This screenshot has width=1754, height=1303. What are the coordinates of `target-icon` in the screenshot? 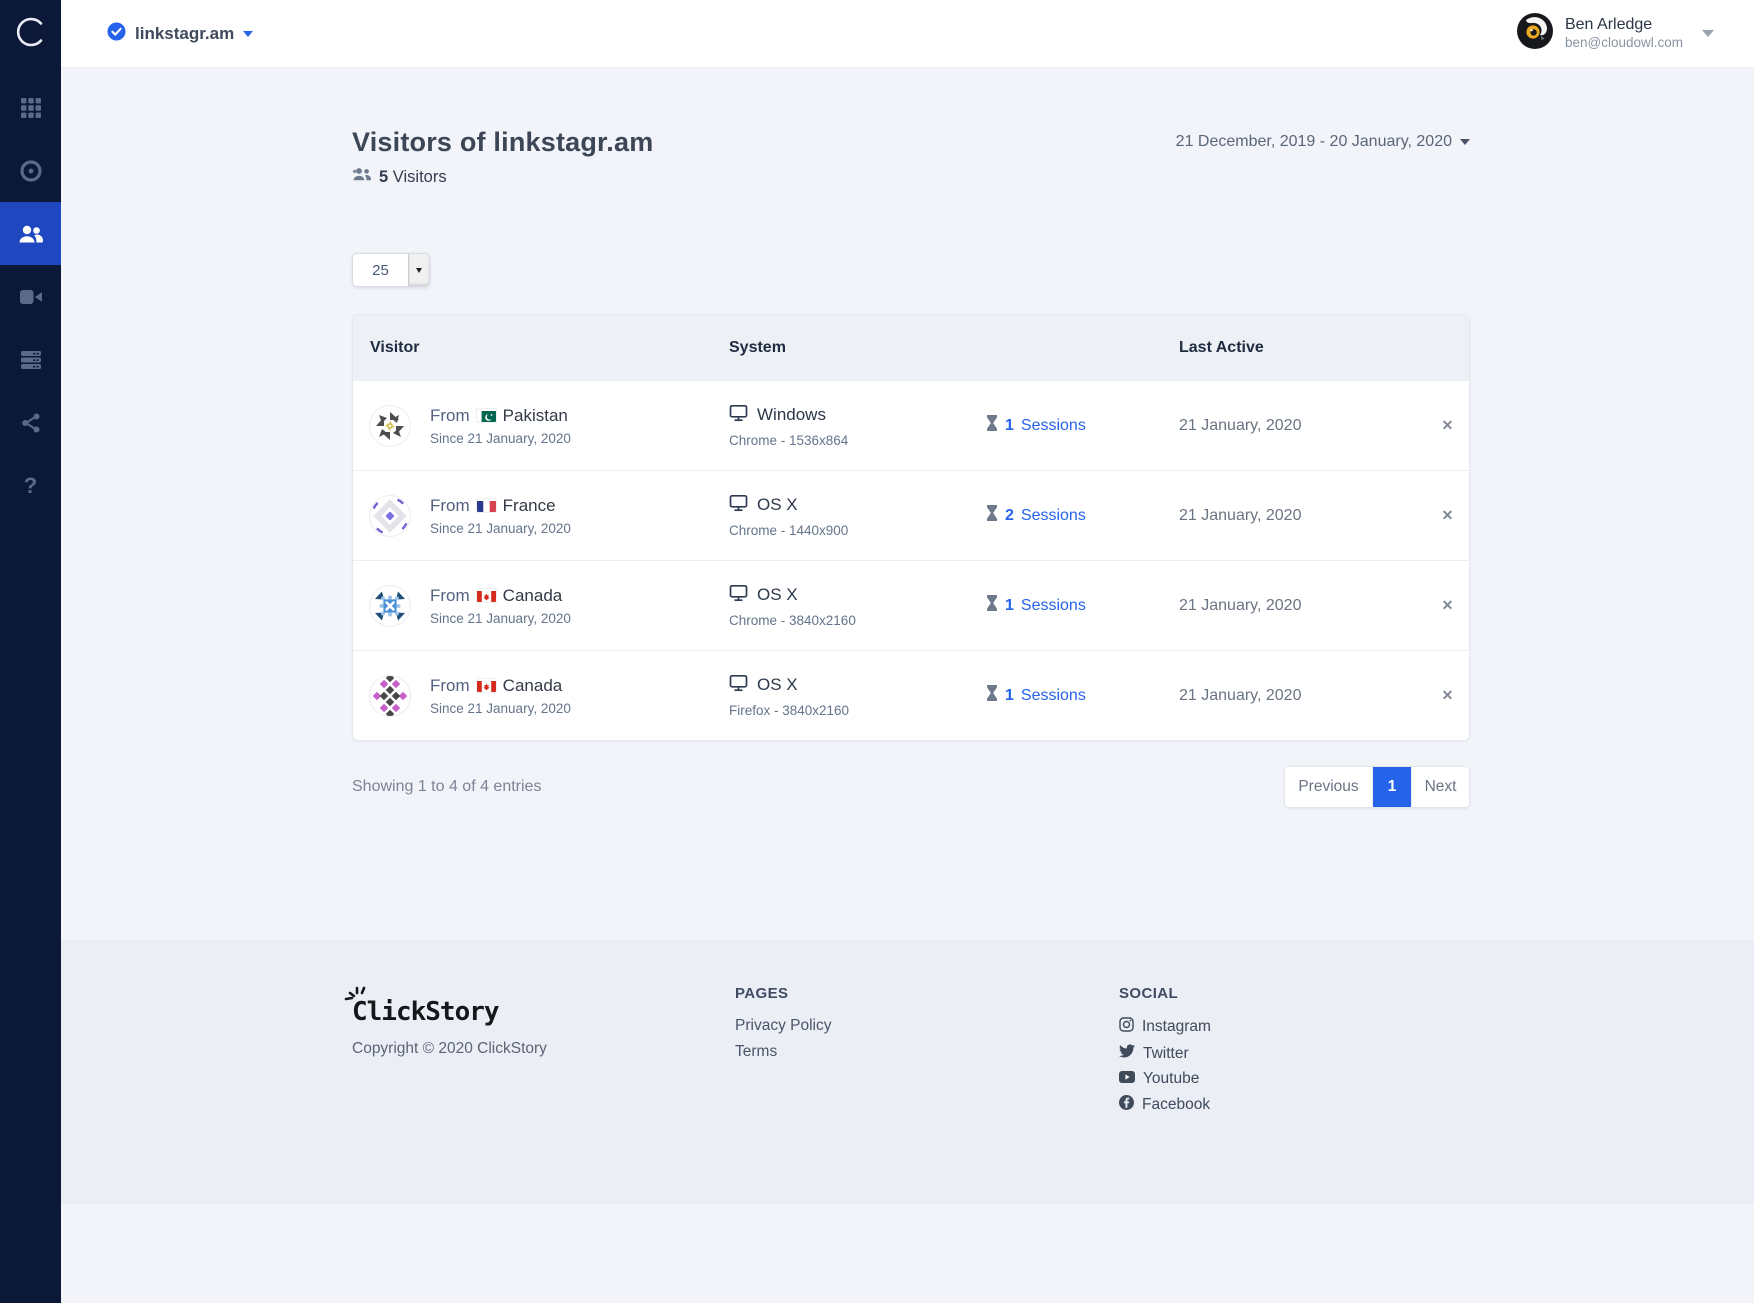 It's located at (30, 170).